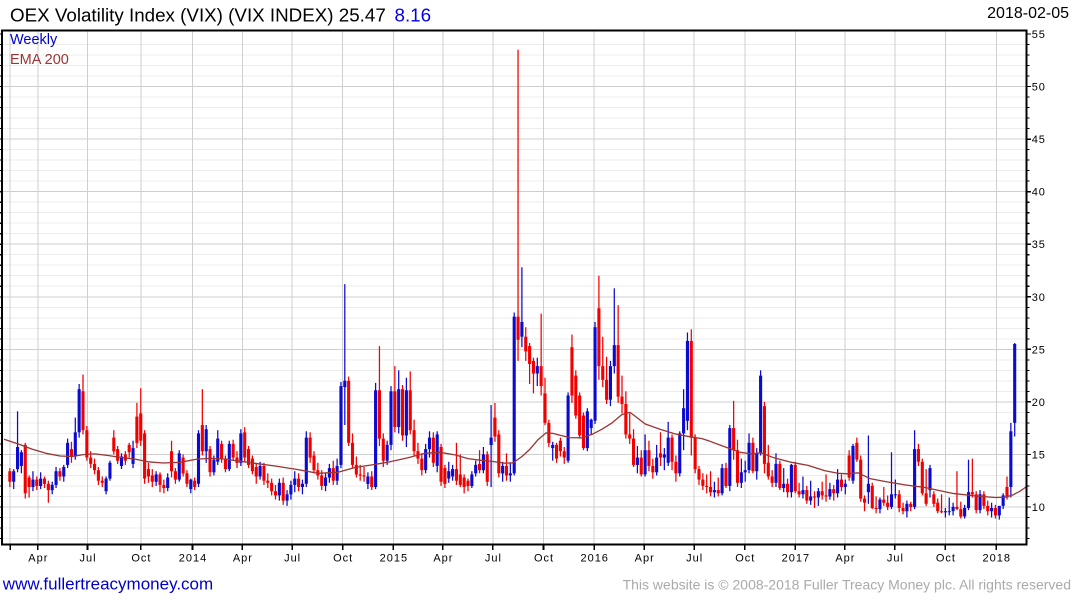 This screenshot has width=1075, height=605. What do you see at coordinates (997, 559) in the screenshot?
I see `svg-text: 2018` at bounding box center [997, 559].